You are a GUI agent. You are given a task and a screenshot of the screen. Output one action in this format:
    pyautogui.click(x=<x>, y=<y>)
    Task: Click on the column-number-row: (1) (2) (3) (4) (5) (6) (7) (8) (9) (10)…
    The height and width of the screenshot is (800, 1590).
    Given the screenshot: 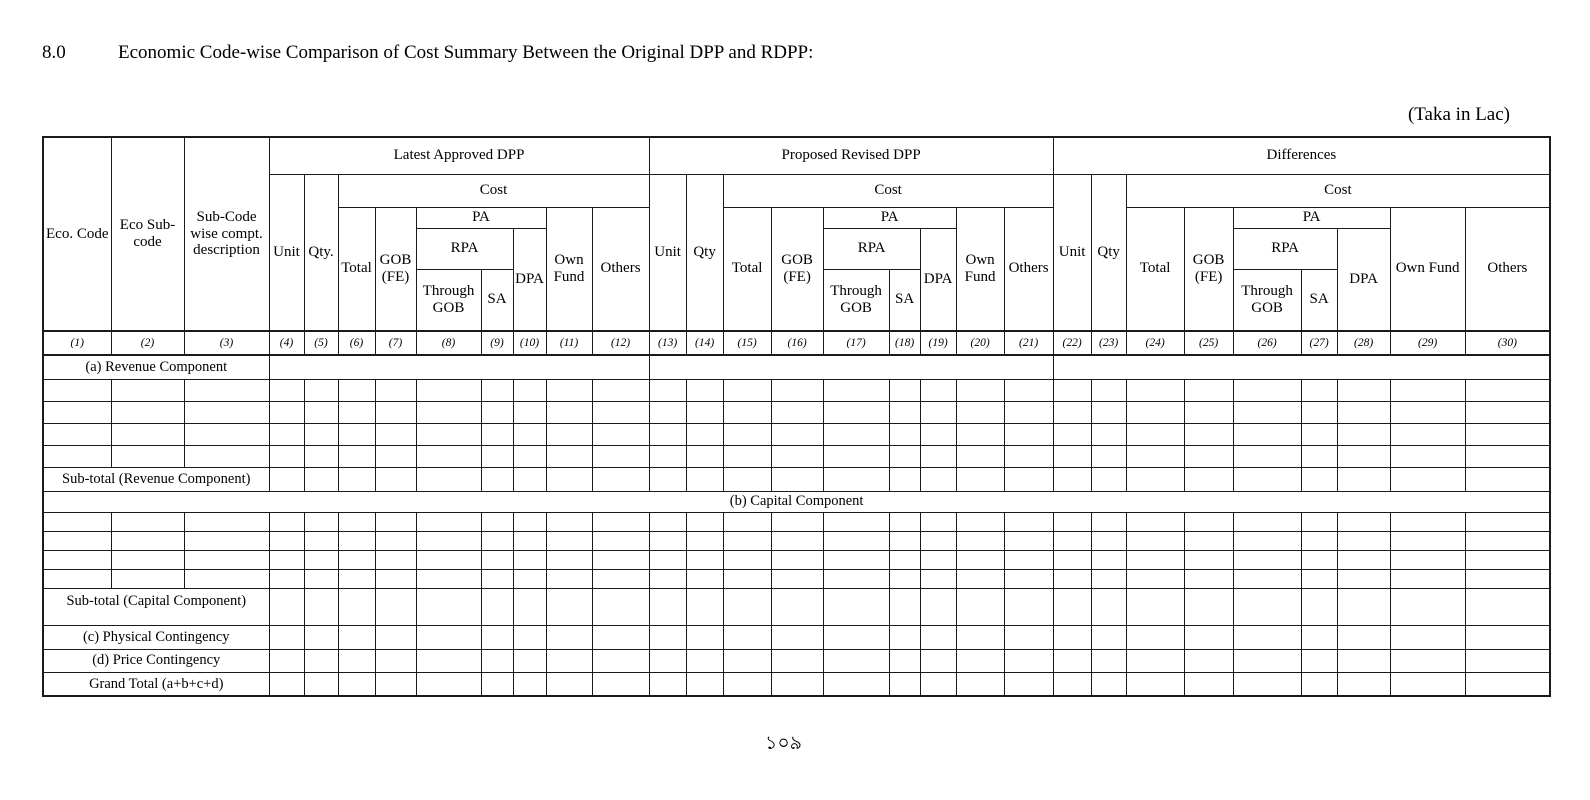 What is the action you would take?
    pyautogui.click(x=796, y=343)
    